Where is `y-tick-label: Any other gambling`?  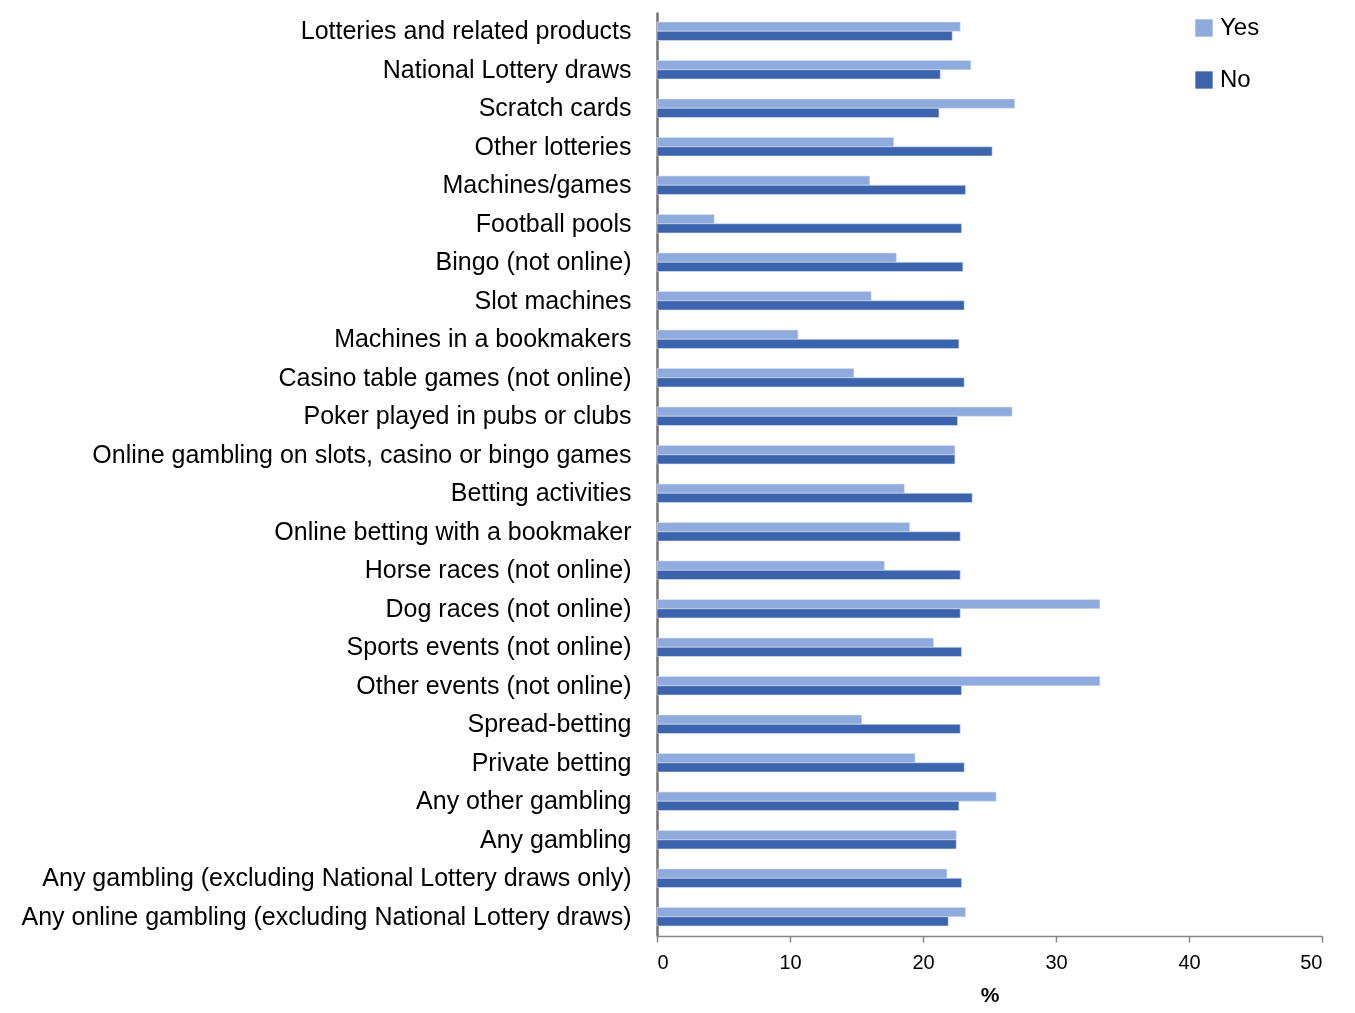
y-tick-label: Any other gambling is located at coordinates (524, 800).